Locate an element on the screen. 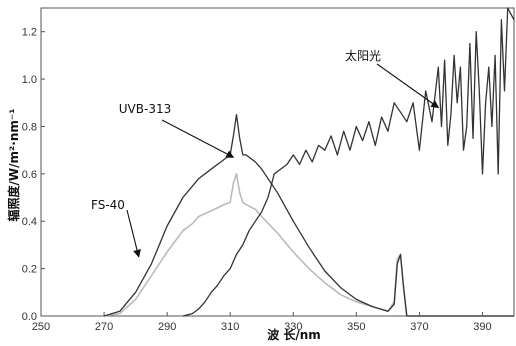 Image resolution: width=516 pixels, height=346 pixels. x-tick-label: 250 is located at coordinates (41, 327).